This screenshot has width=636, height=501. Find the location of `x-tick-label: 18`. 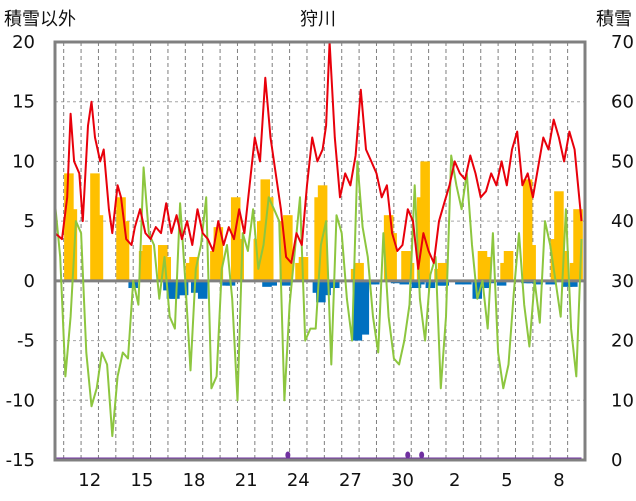

x-tick-label: 18 is located at coordinates (194, 480).